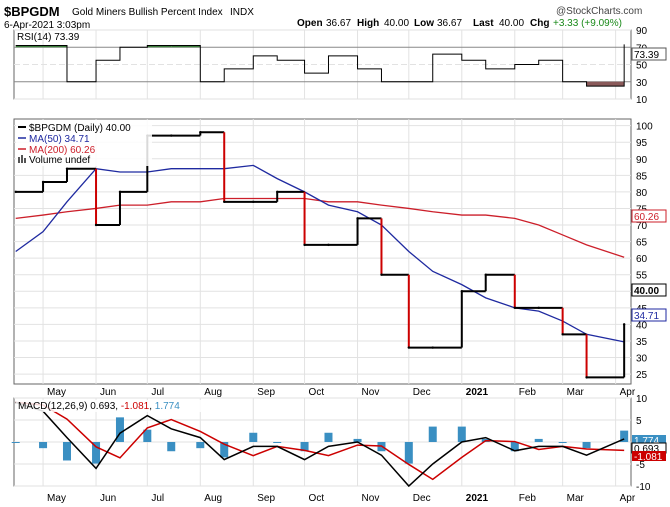 The width and height of the screenshot is (670, 507). I want to click on price-last-tag, so click(649, 290).